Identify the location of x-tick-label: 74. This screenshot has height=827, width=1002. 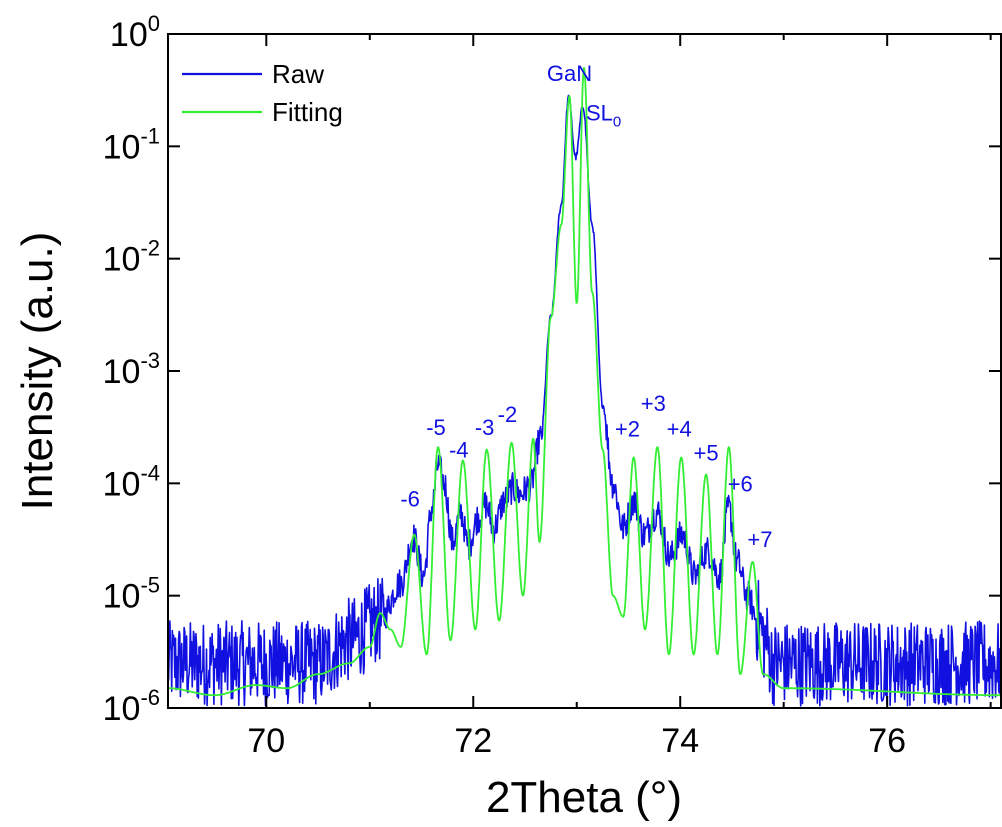
(680, 741).